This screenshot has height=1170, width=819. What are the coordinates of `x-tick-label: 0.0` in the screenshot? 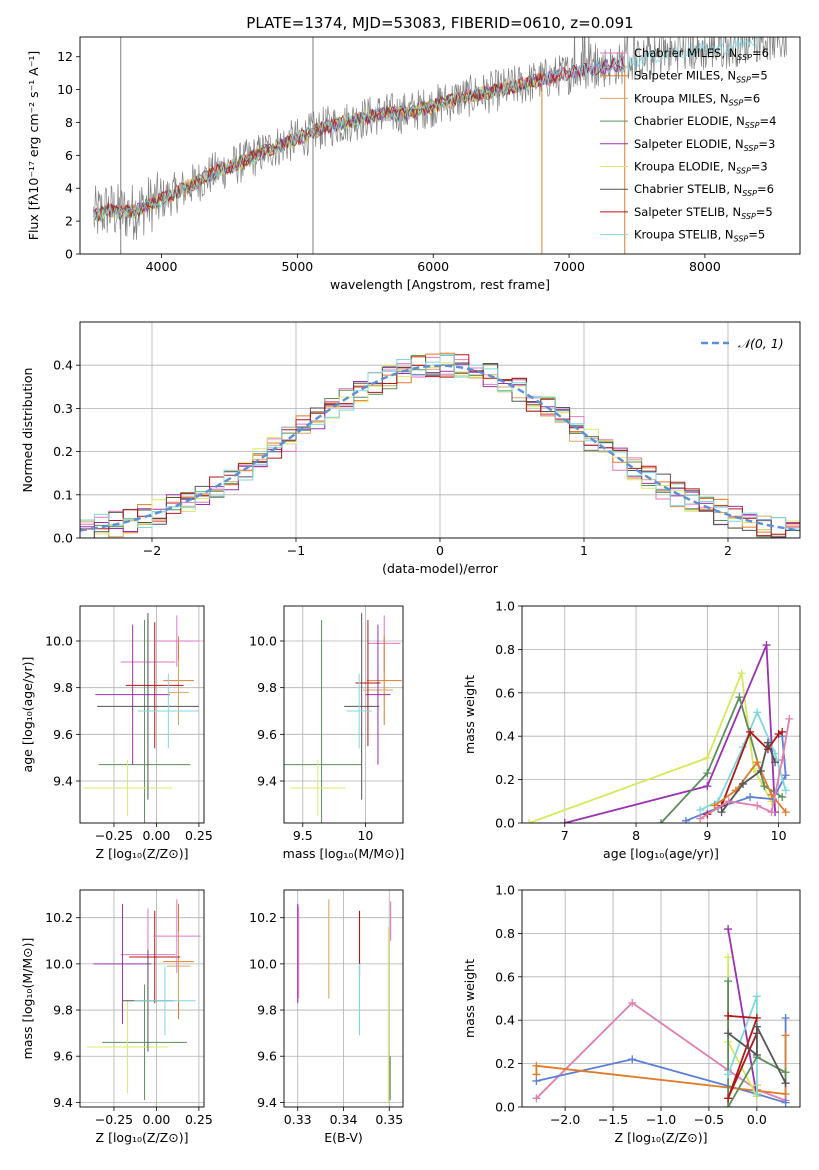 It's located at (757, 1119).